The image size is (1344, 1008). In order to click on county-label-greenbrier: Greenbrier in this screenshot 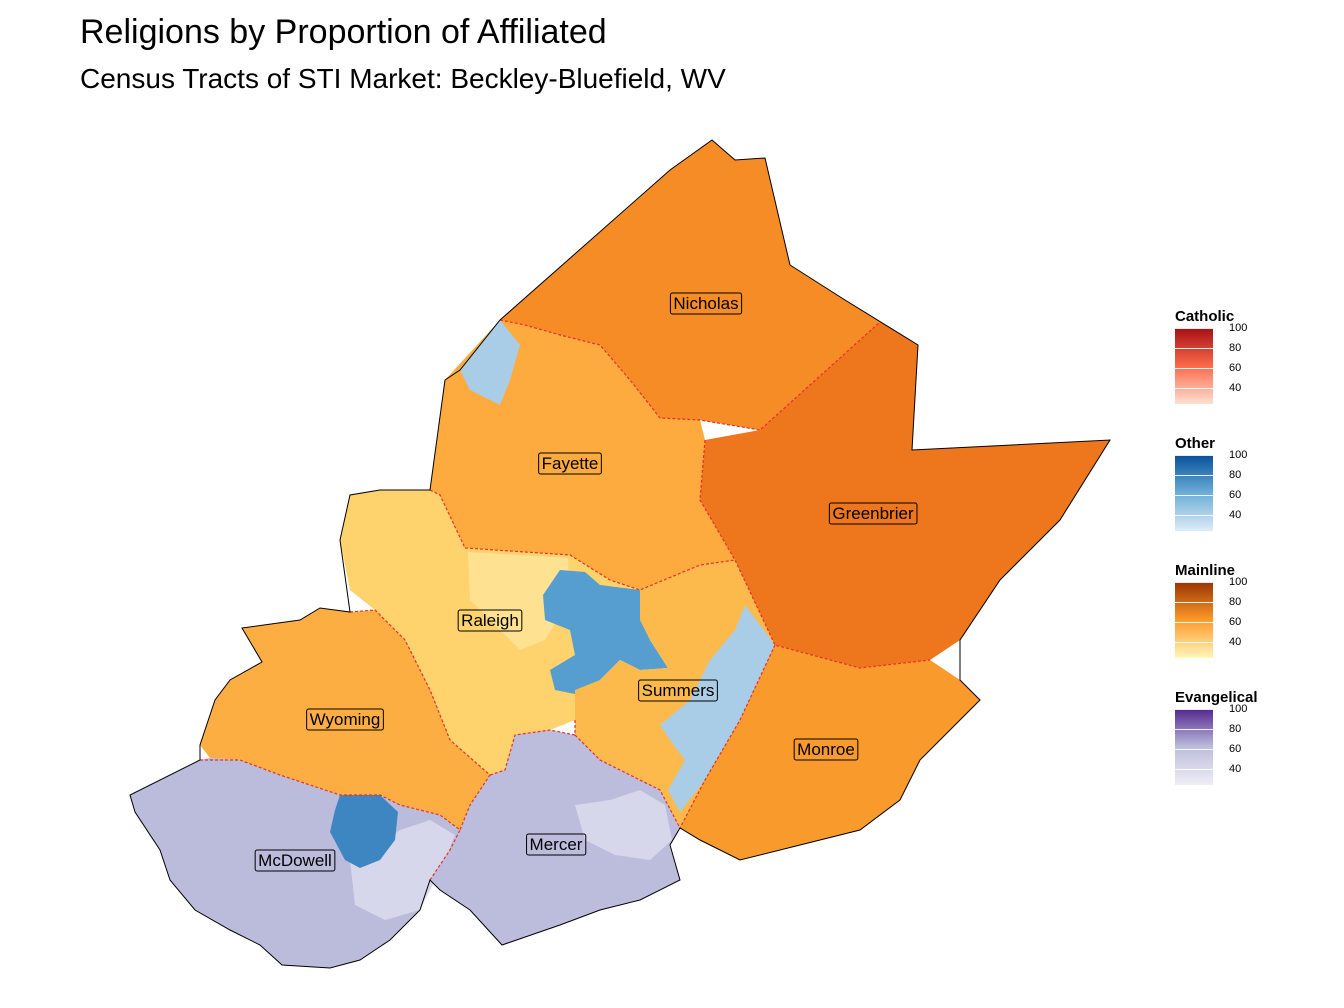, I will do `click(873, 513)`.